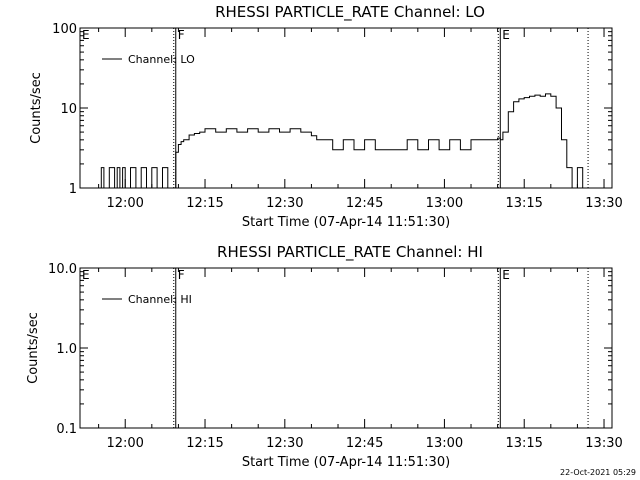  I want to click on lo-y-axis-label: Counts/sec, so click(36, 108).